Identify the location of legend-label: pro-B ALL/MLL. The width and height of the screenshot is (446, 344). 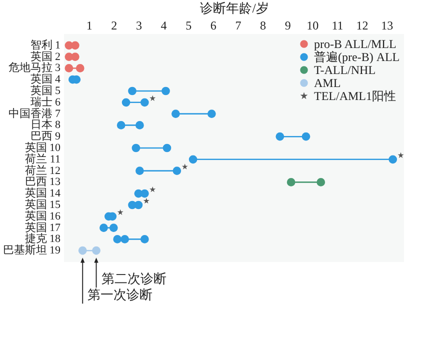
(355, 44).